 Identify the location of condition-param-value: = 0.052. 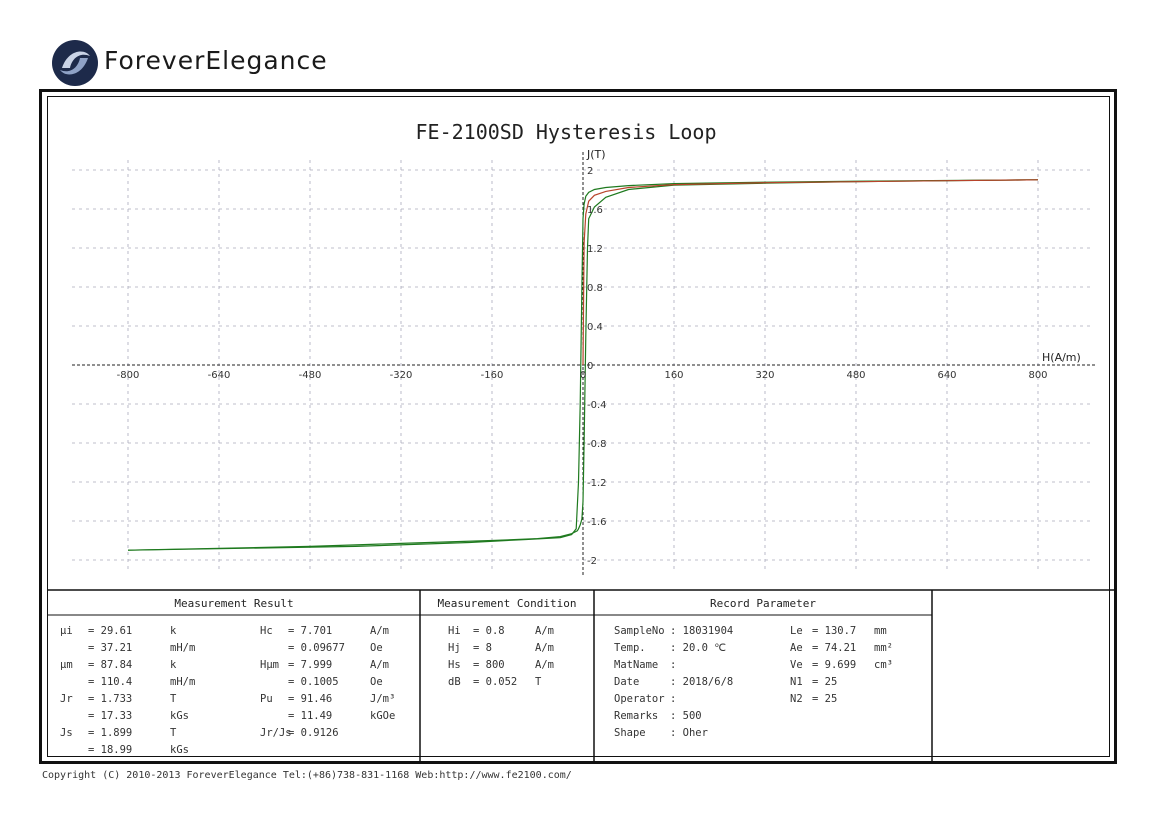
(495, 682).